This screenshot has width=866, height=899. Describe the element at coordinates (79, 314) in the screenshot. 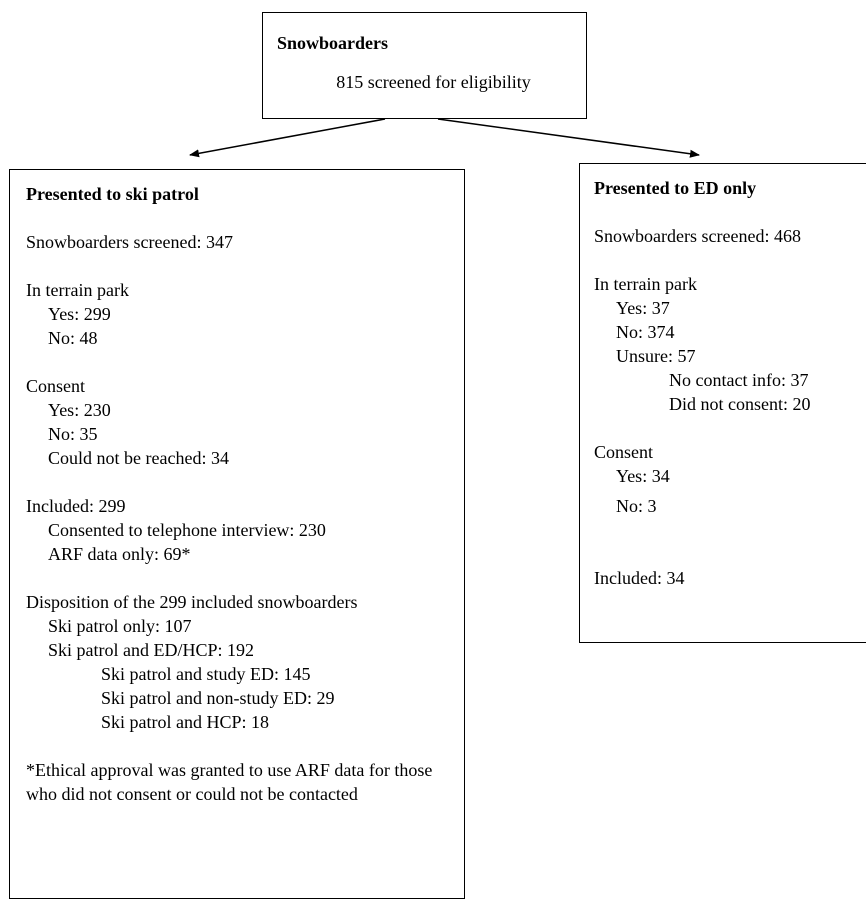

I see `terrain-yes: Yes: 299` at that location.